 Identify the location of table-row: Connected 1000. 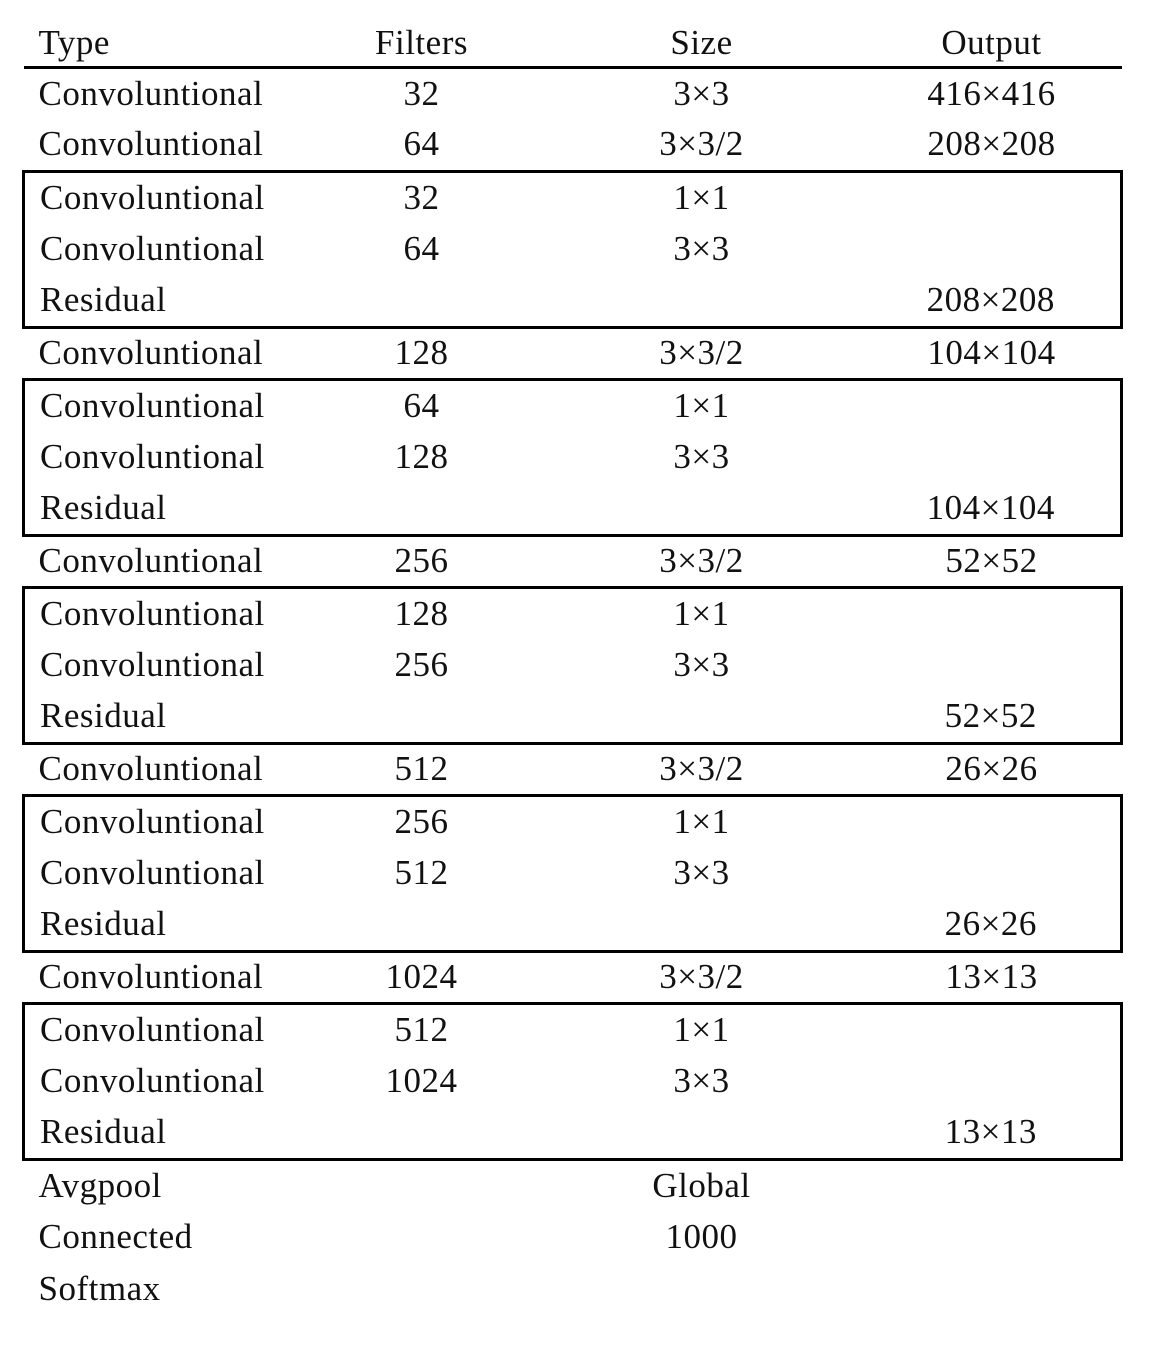
(573, 1237).